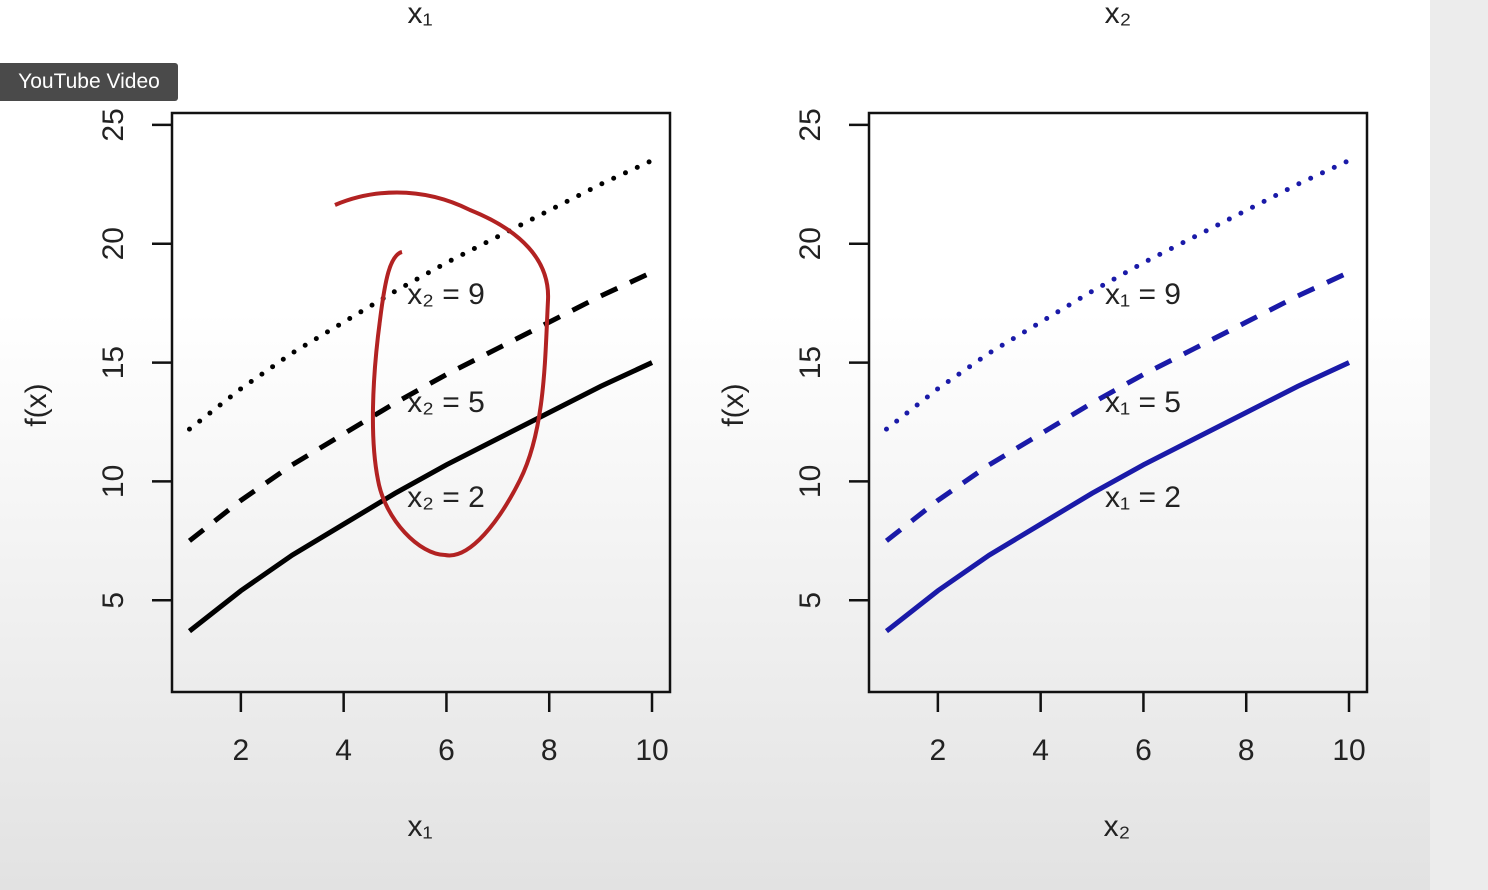 This screenshot has height=890, width=1488. Describe the element at coordinates (446, 402) in the screenshot. I see `line-label: x₂ = 5` at that location.